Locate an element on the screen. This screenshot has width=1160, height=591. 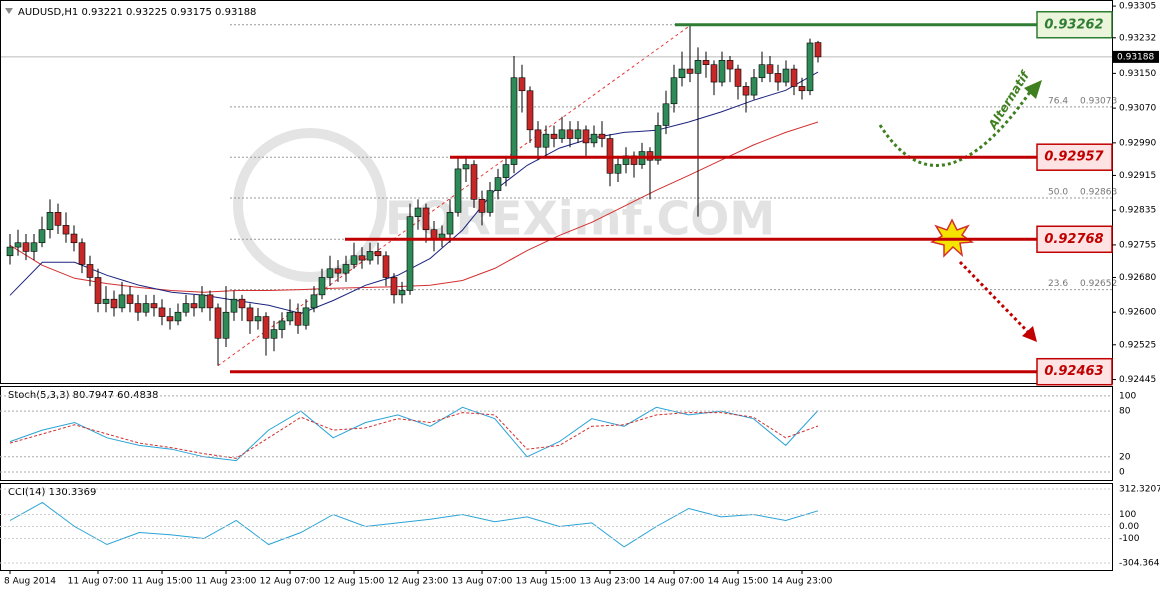
y-tick-label: 0.92525 is located at coordinates (1137, 345).